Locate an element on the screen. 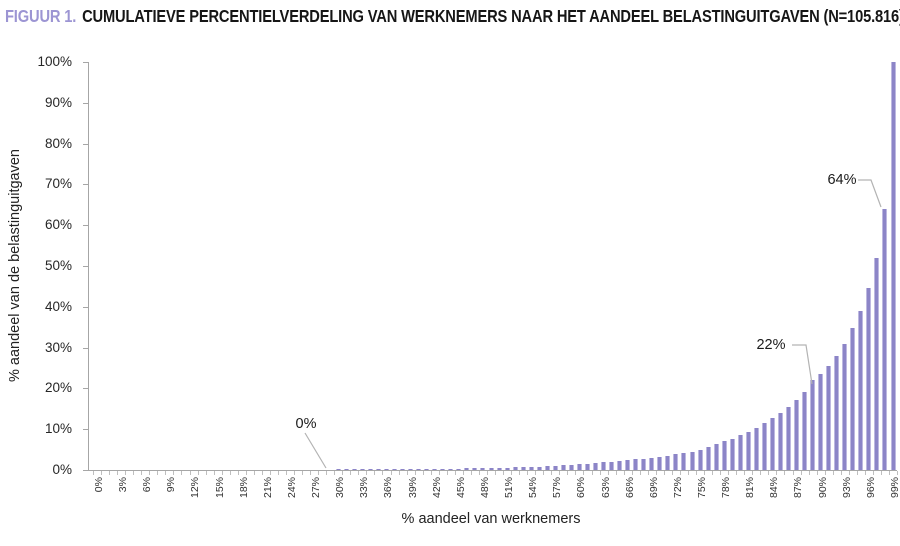  x-tick-label: 3% is located at coordinates (123, 485).